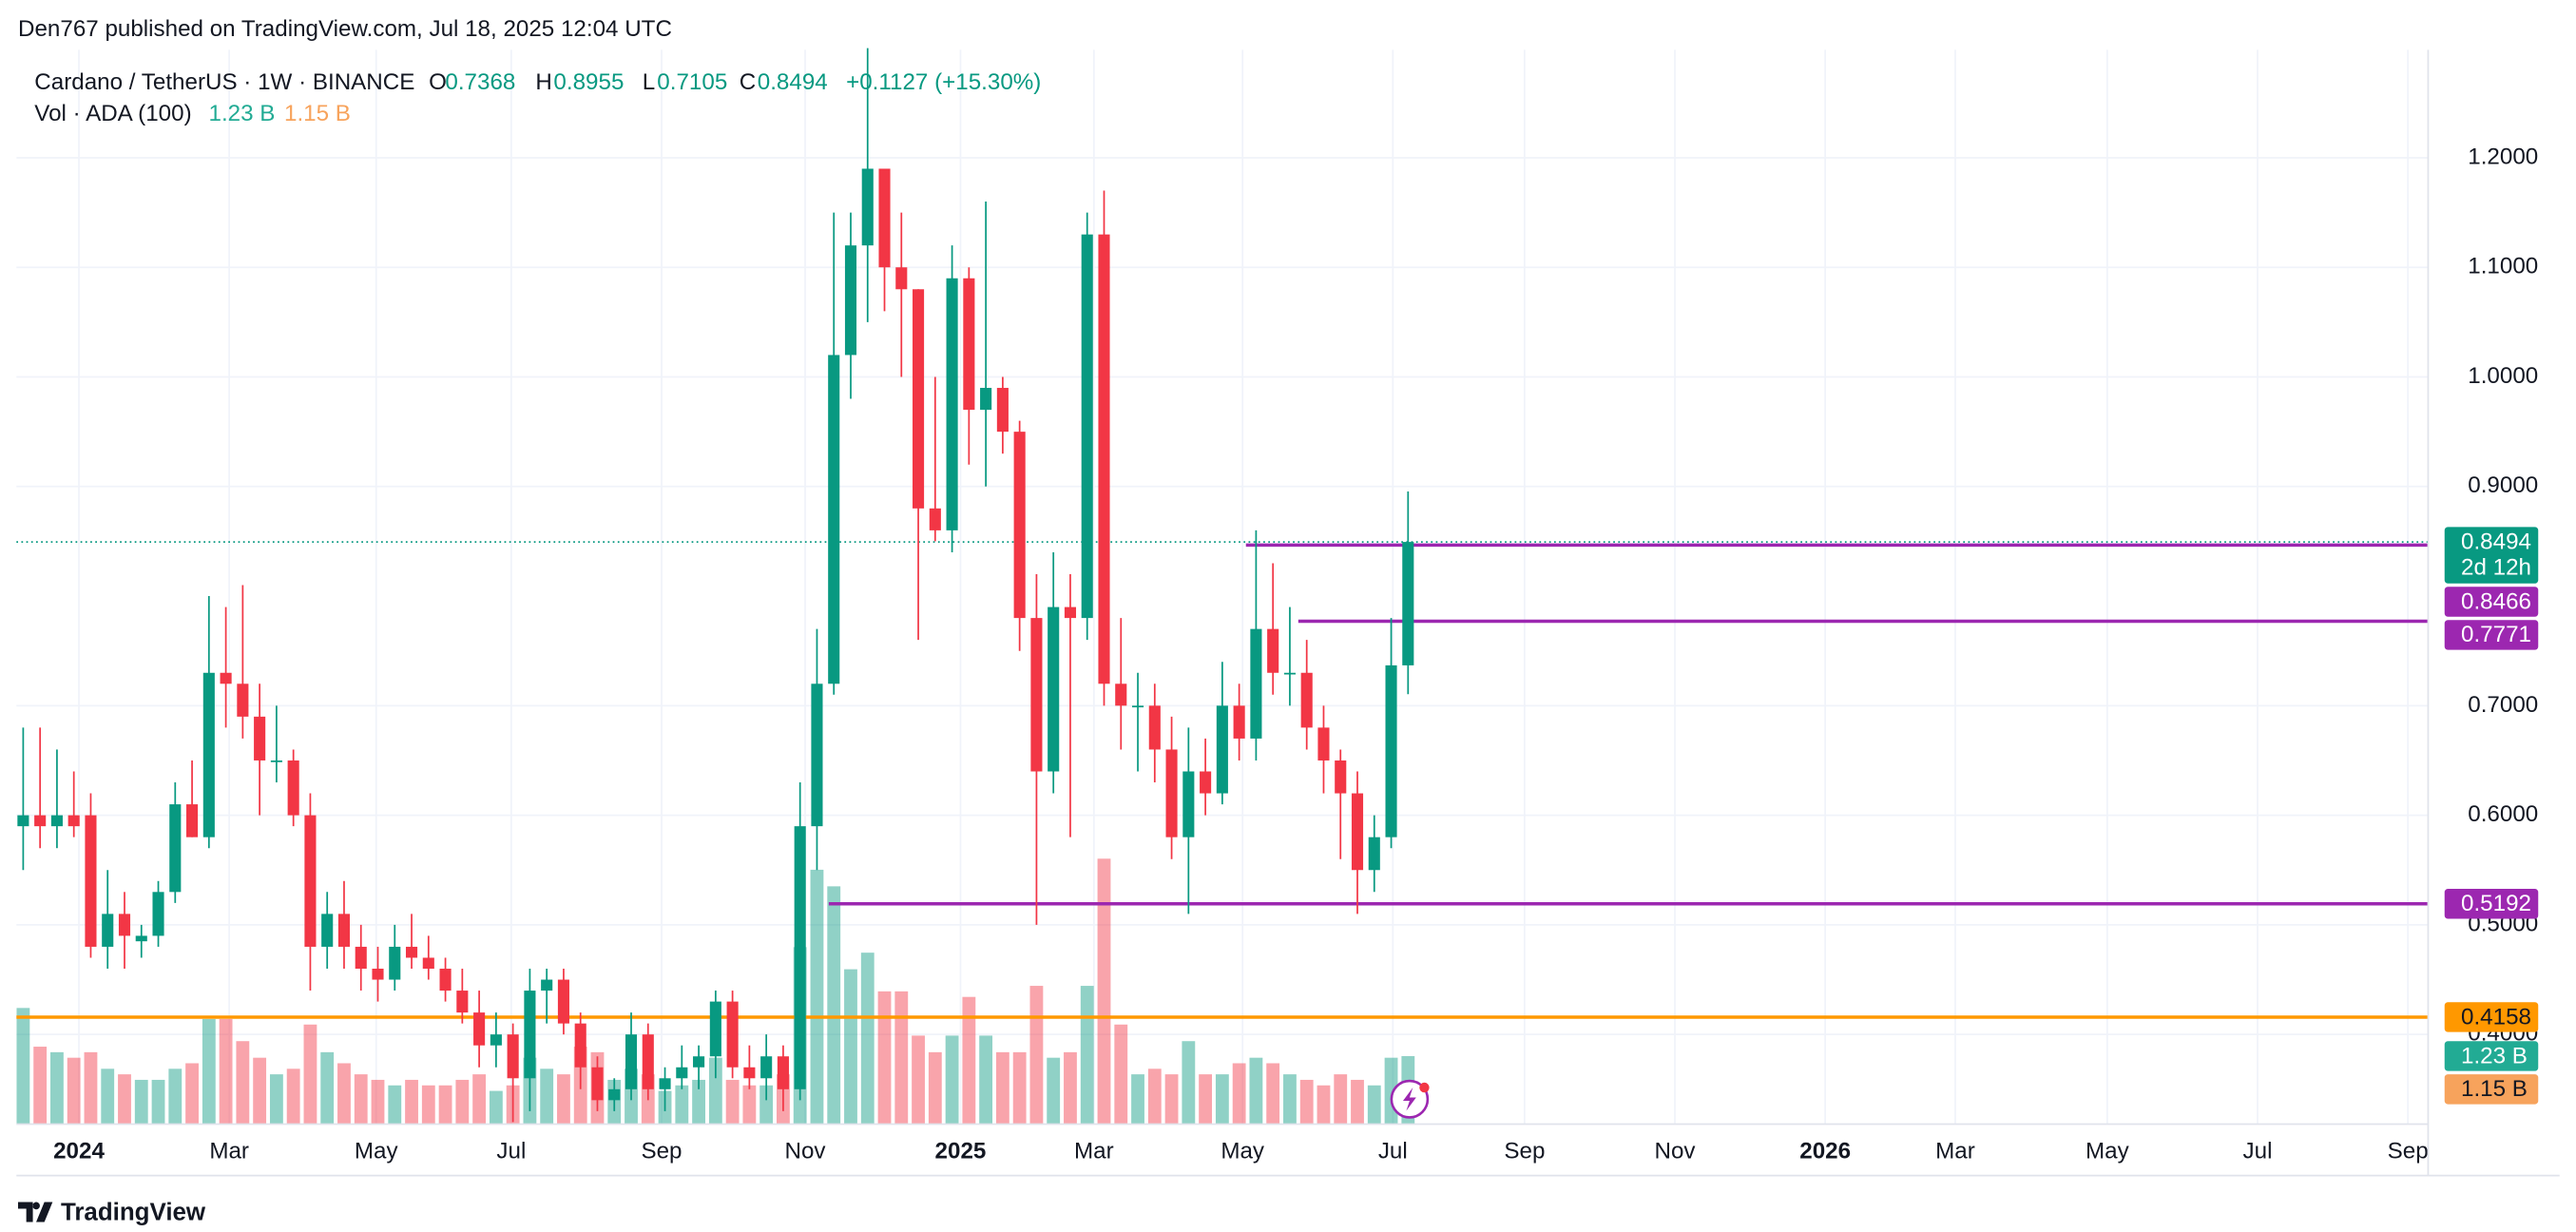 This screenshot has width=2576, height=1232. Describe the element at coordinates (2491, 1056) in the screenshot. I see `volume-label-box` at that location.